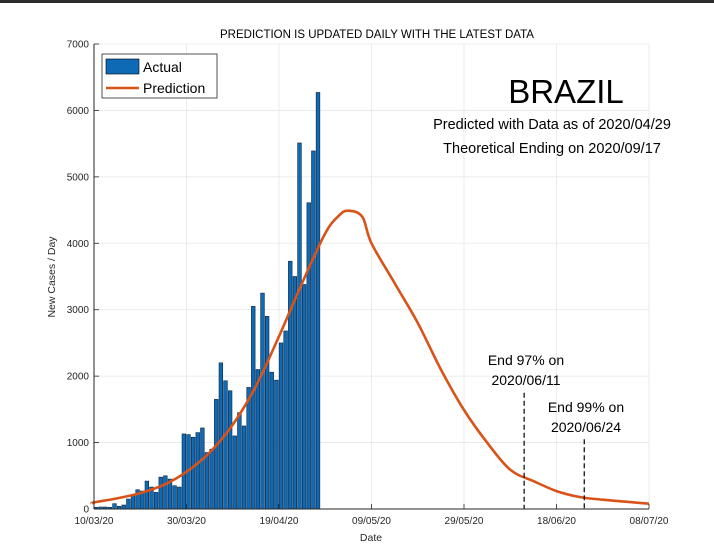  I want to click on legend-actual-swatch, so click(122, 66).